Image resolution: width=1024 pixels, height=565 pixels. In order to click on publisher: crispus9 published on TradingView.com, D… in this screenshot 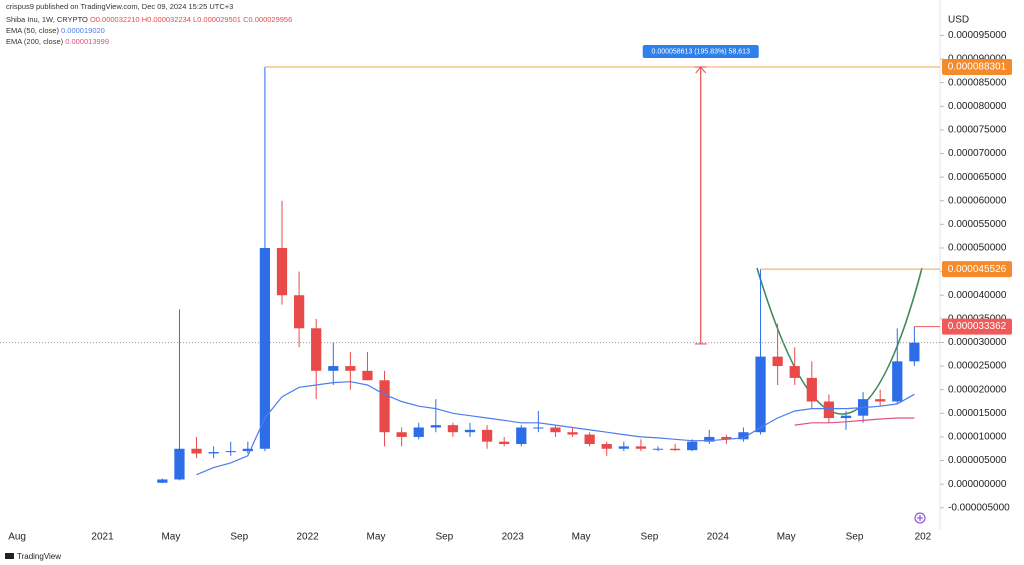, I will do `click(119, 6)`.